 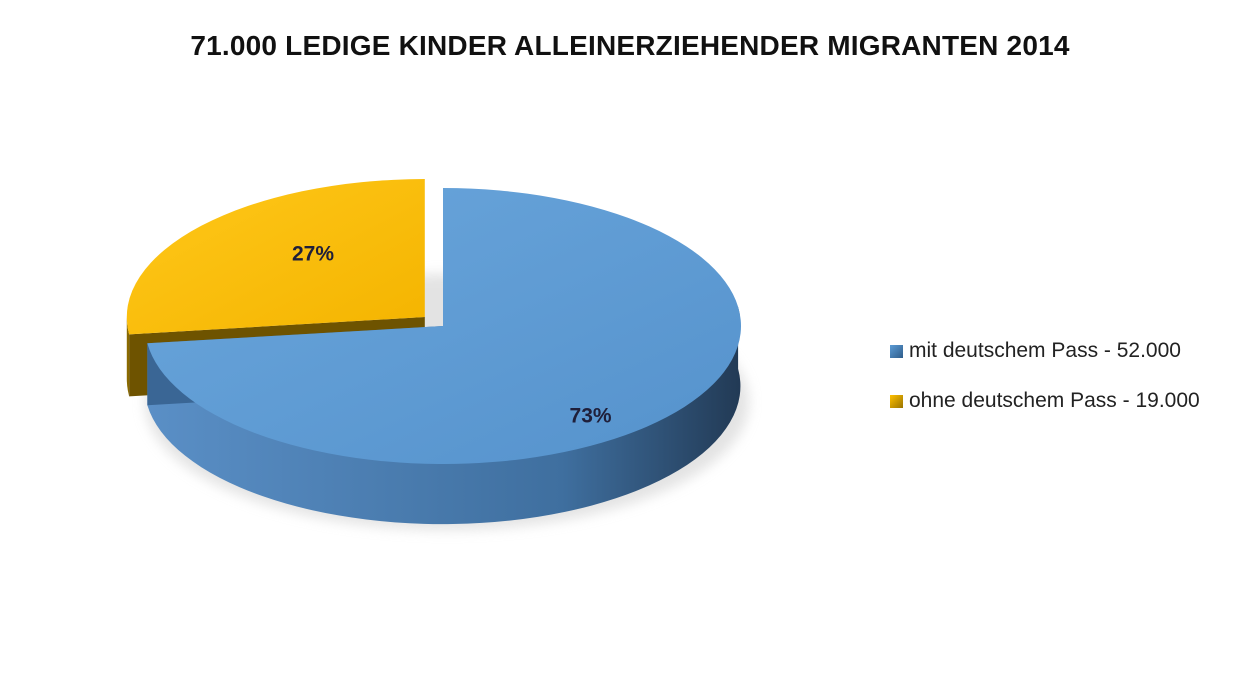 I want to click on legend-swatch-blue, so click(x=896, y=351).